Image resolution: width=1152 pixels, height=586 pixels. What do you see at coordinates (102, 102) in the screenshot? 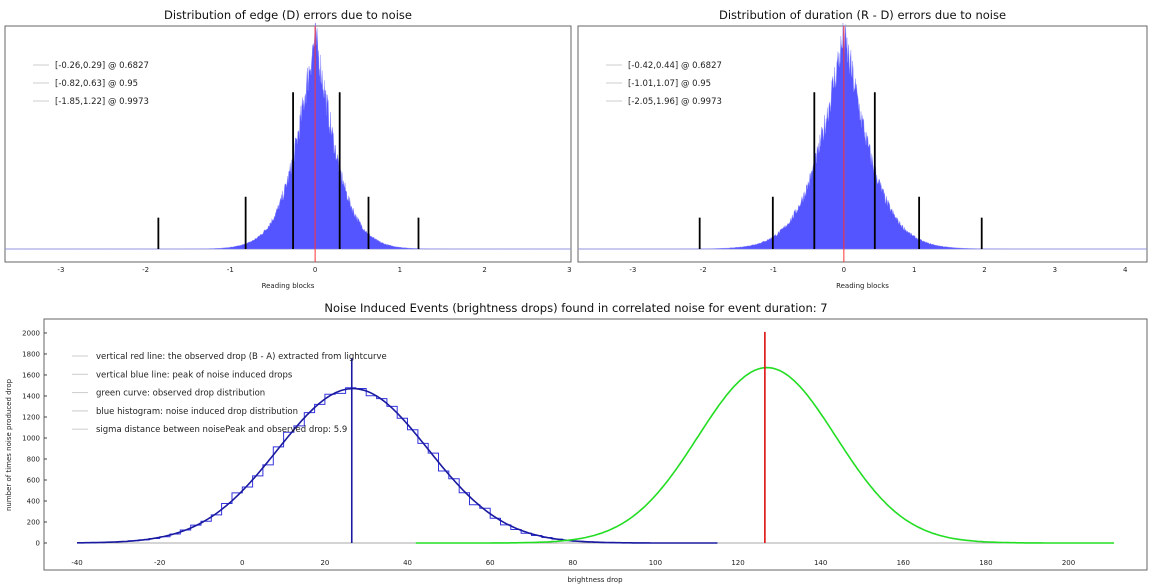
I see `legend-entry: [-1.85,1.22] @ 0.9973` at bounding box center [102, 102].